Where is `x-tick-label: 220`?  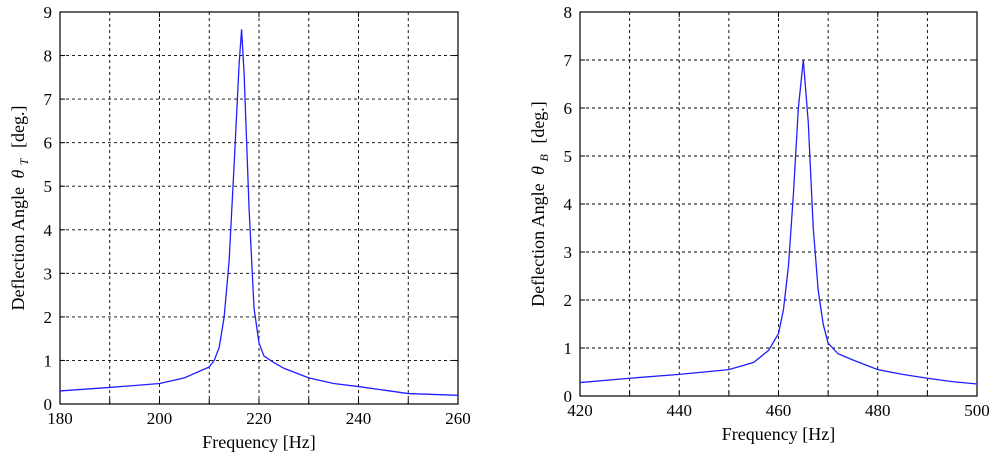
x-tick-label: 220 is located at coordinates (259, 418).